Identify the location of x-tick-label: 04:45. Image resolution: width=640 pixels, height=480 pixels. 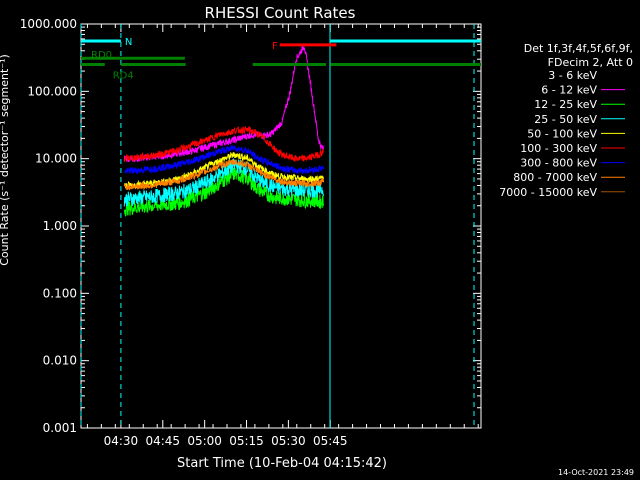
(162, 441).